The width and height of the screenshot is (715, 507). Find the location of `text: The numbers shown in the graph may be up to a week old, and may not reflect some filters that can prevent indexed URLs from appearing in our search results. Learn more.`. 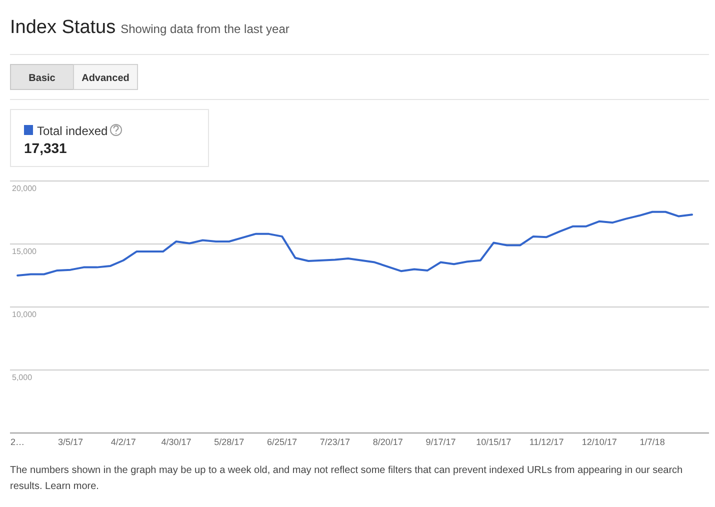

text: The numbers shown in the graph may be up to a week old, and may not reflect some filters that can prevent indexed URLs from appearing in our search results. Learn more. is located at coordinates (347, 479).